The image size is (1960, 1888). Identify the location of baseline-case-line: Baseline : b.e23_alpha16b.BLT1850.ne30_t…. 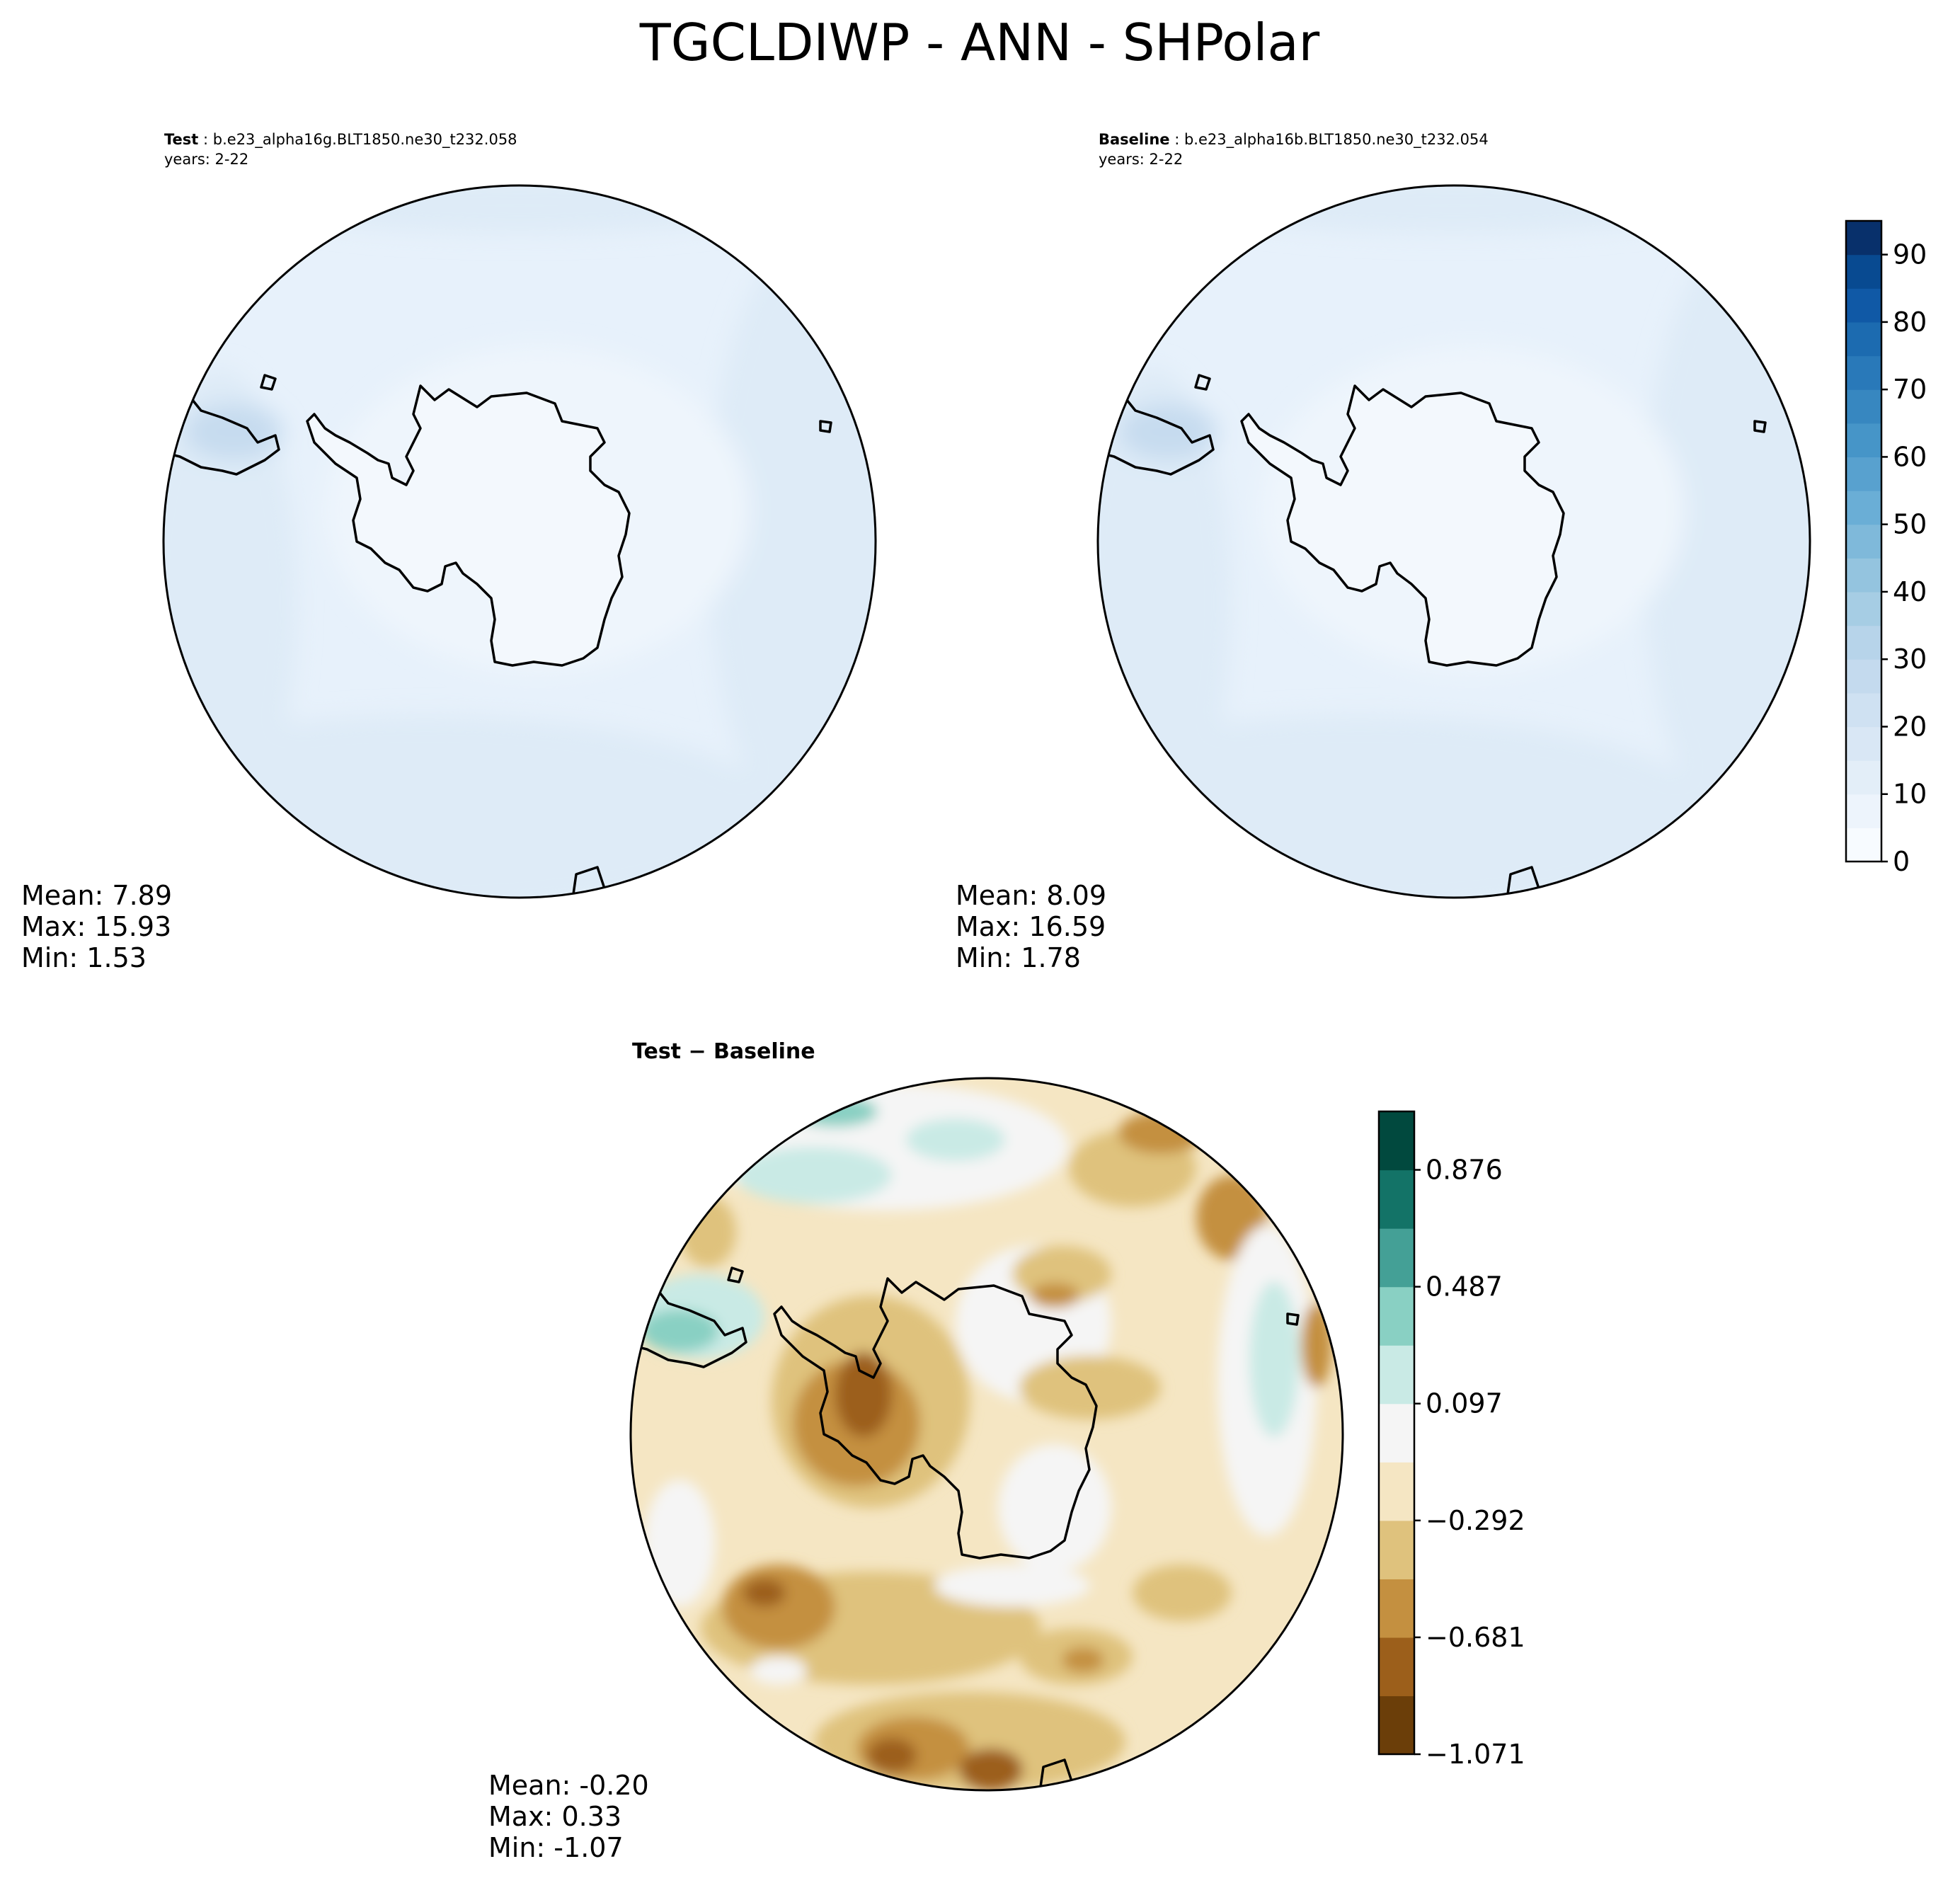
(1294, 140).